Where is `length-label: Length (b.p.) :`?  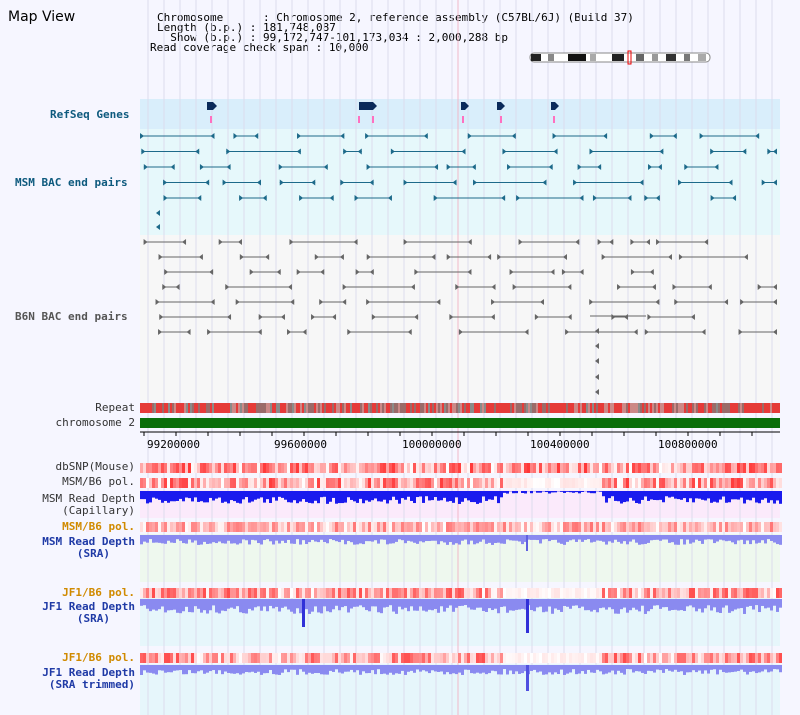 length-label: Length (b.p.) : is located at coordinates (210, 27).